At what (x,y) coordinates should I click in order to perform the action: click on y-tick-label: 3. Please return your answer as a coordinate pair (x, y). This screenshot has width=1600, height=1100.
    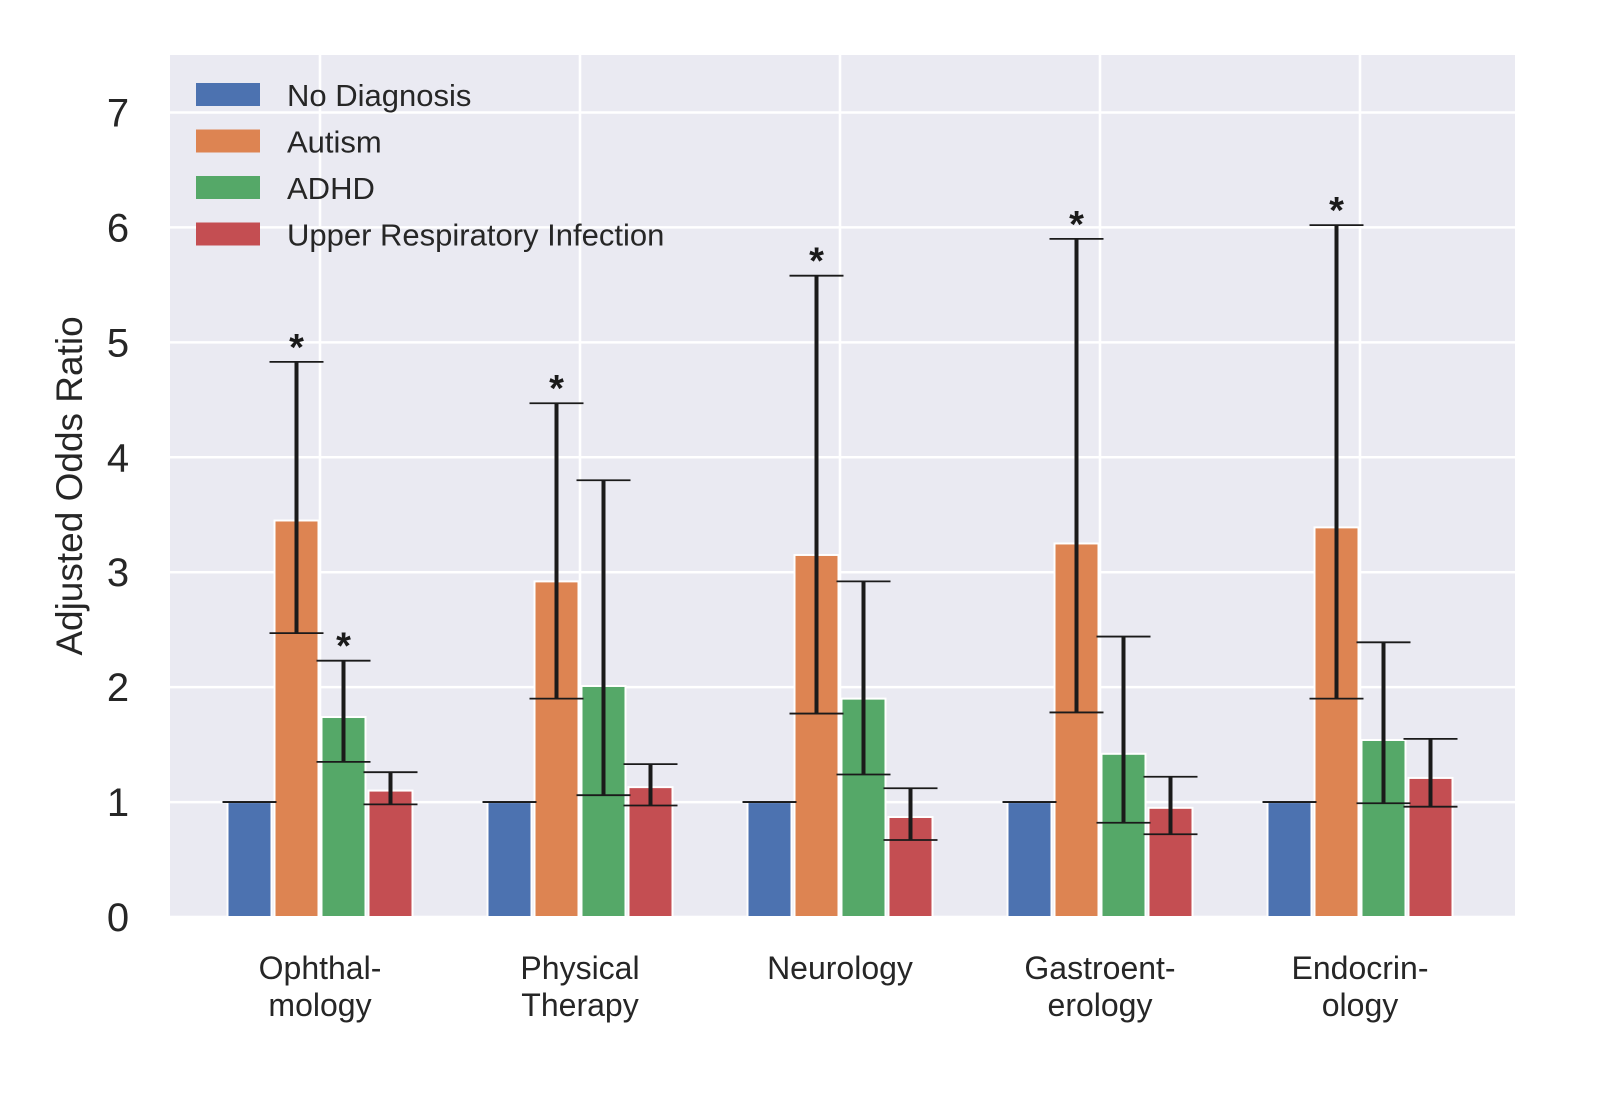
    Looking at the image, I should click on (118, 573).